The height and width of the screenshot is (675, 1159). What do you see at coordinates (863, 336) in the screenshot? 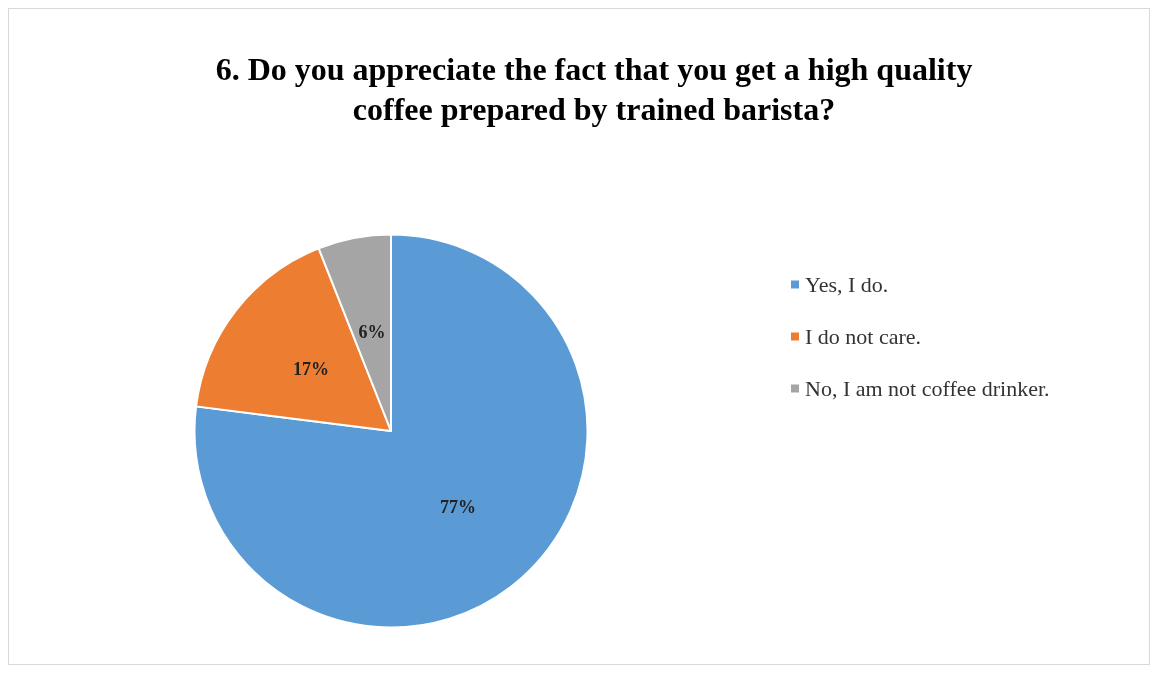
I see `legend-label: I do not care.` at bounding box center [863, 336].